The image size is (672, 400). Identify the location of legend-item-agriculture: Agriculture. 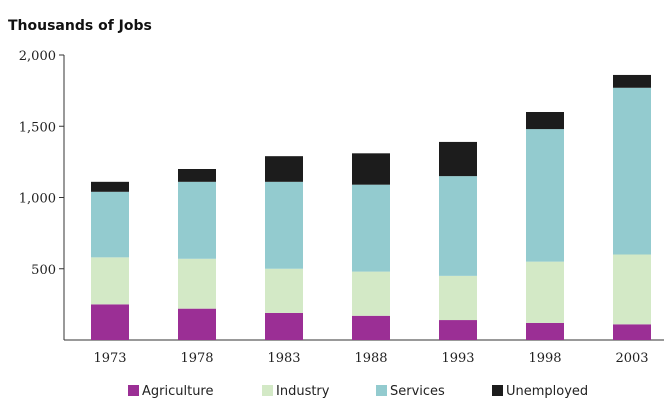
(171, 391).